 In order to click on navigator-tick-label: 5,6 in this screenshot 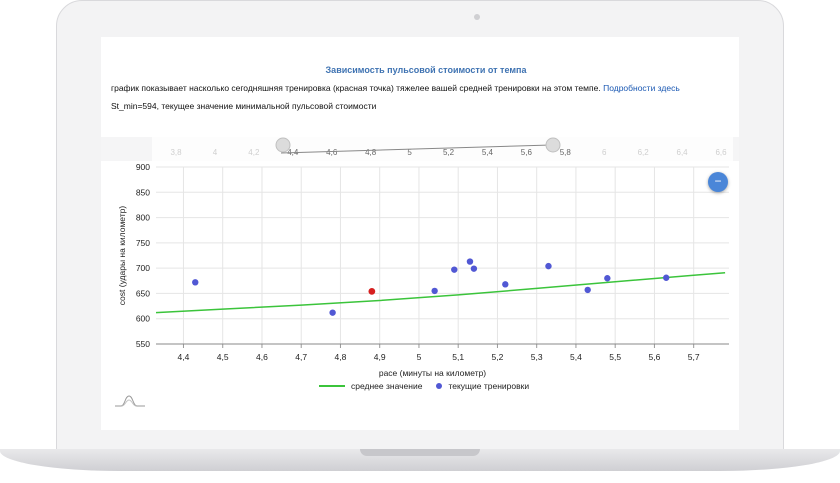, I will do `click(527, 152)`.